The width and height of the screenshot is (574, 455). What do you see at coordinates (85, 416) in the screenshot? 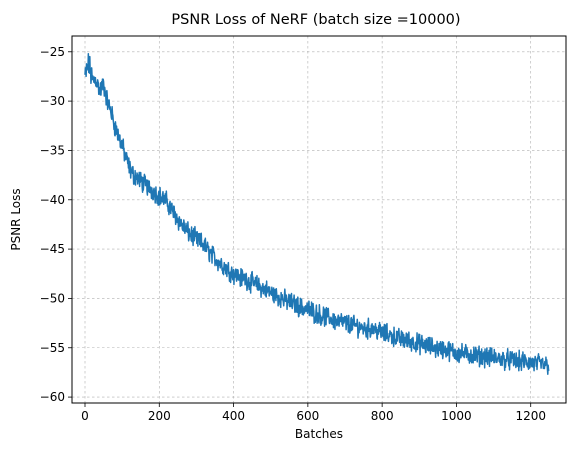
I see `x-tick-label: 0` at bounding box center [85, 416].